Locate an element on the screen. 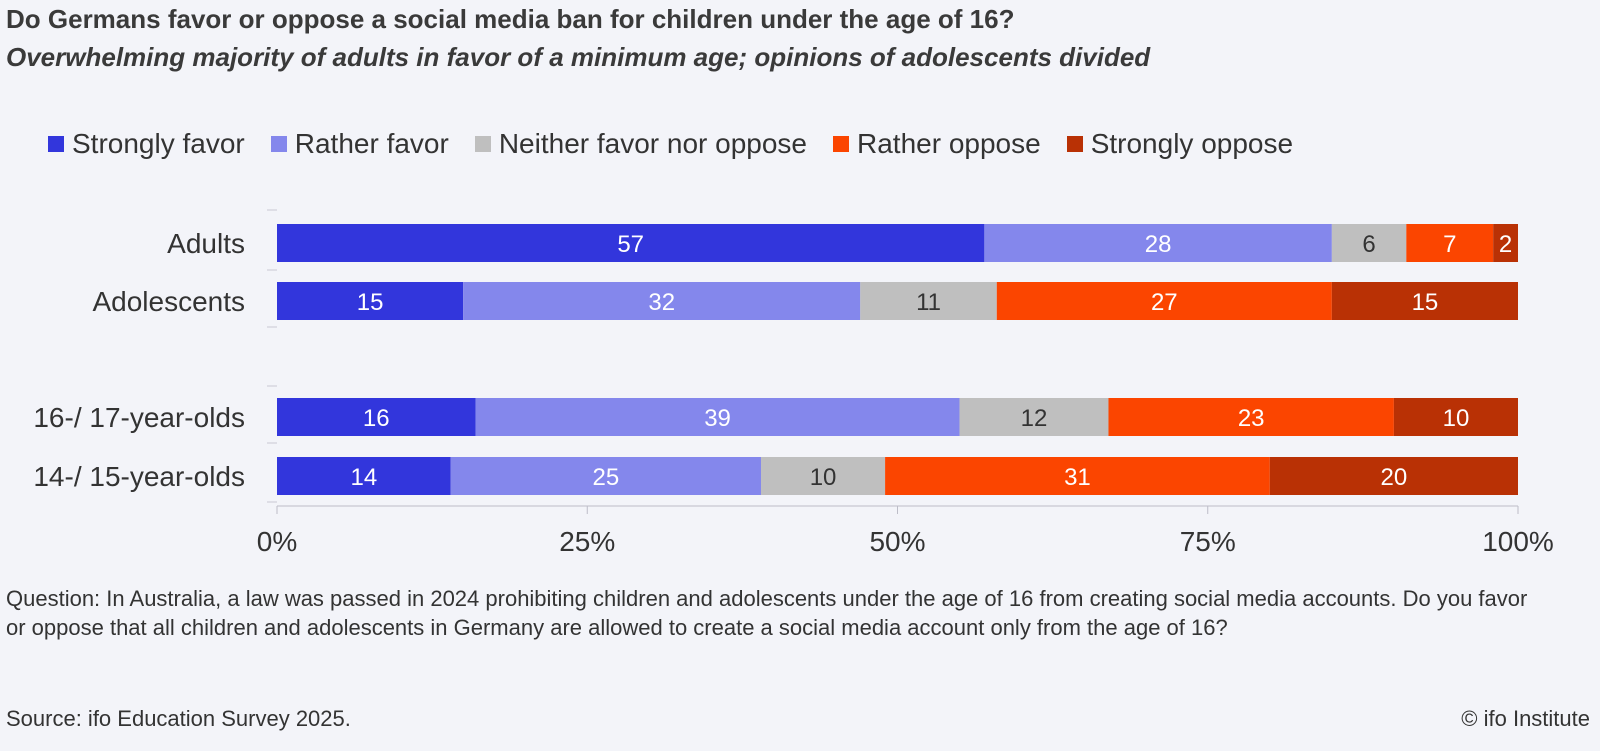  data-label: 6 is located at coordinates (1368, 244).